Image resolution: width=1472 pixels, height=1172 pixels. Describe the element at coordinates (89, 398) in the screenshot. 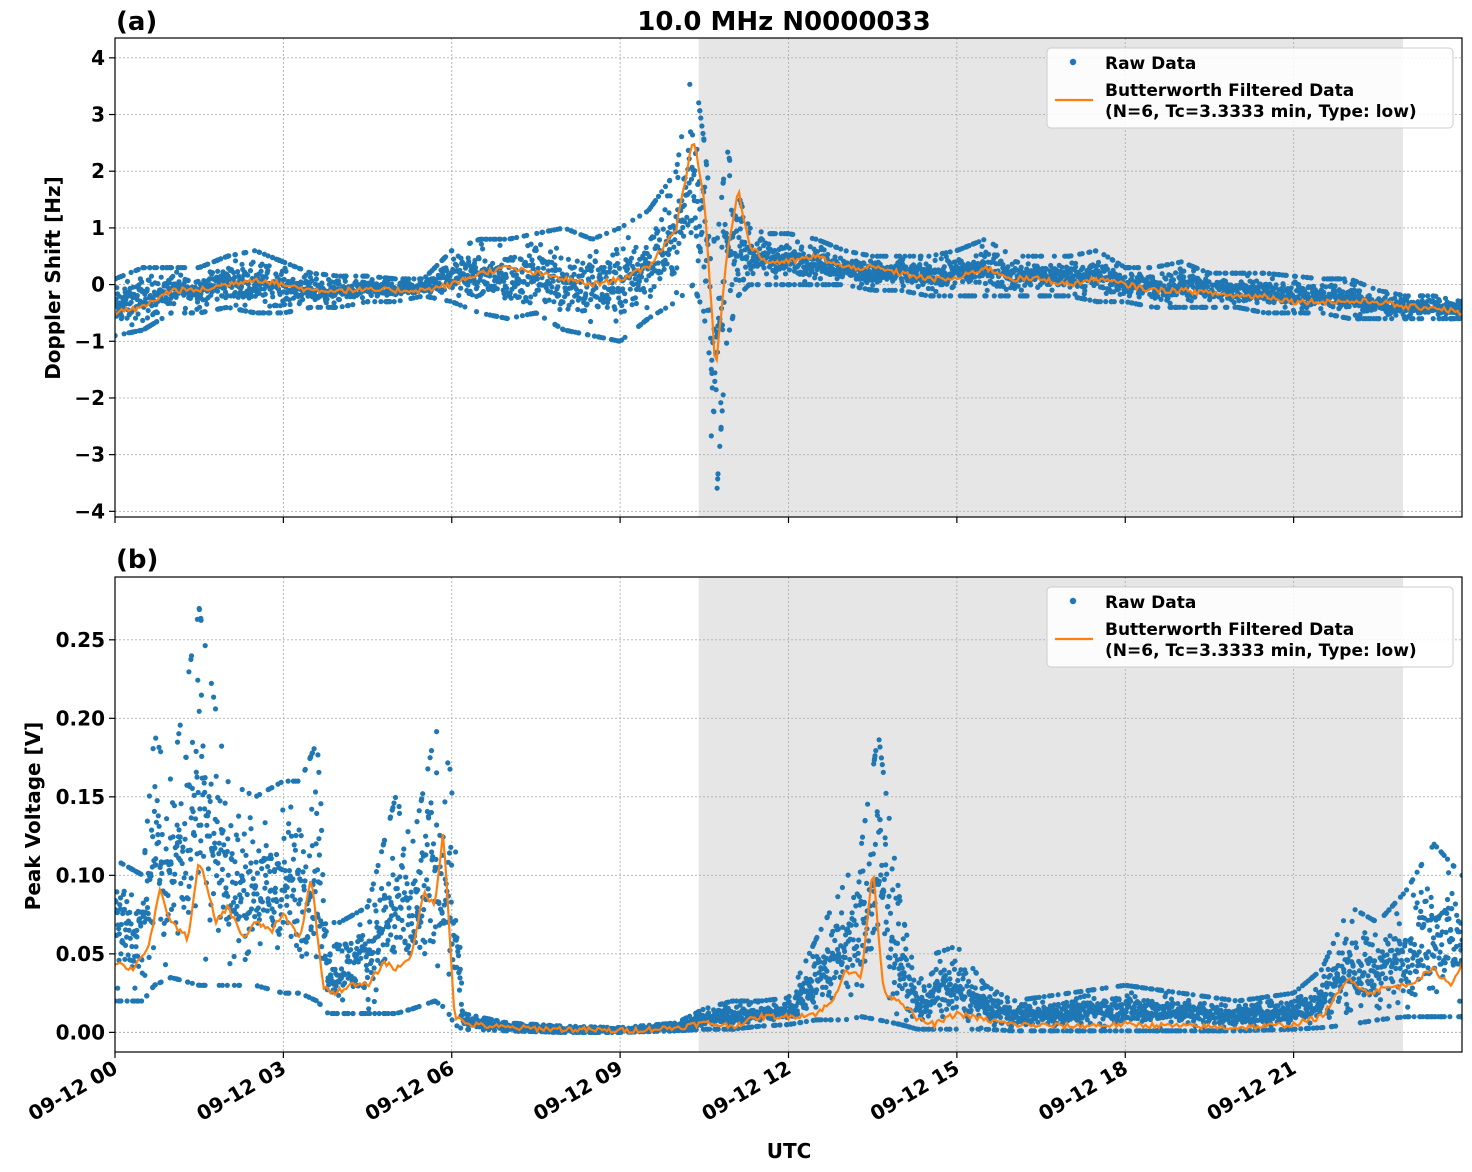

I see `y-tick-label: −2` at that location.